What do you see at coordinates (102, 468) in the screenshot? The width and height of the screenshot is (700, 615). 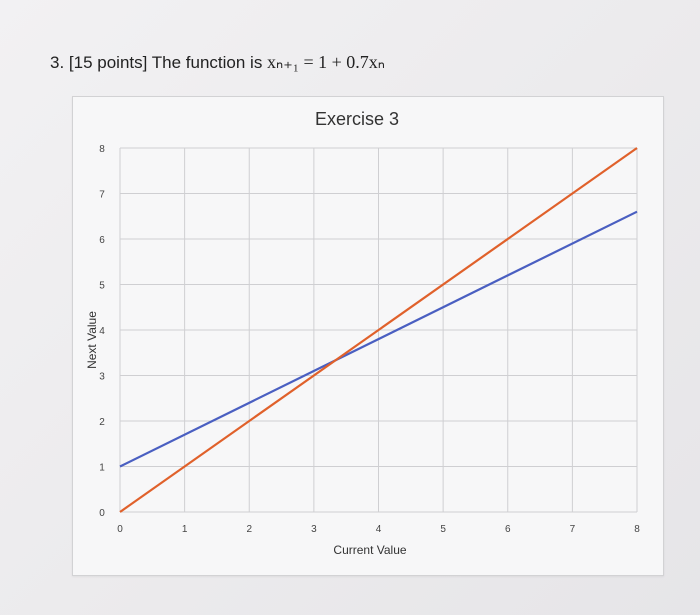 I see `y-tick-label: 1` at bounding box center [102, 468].